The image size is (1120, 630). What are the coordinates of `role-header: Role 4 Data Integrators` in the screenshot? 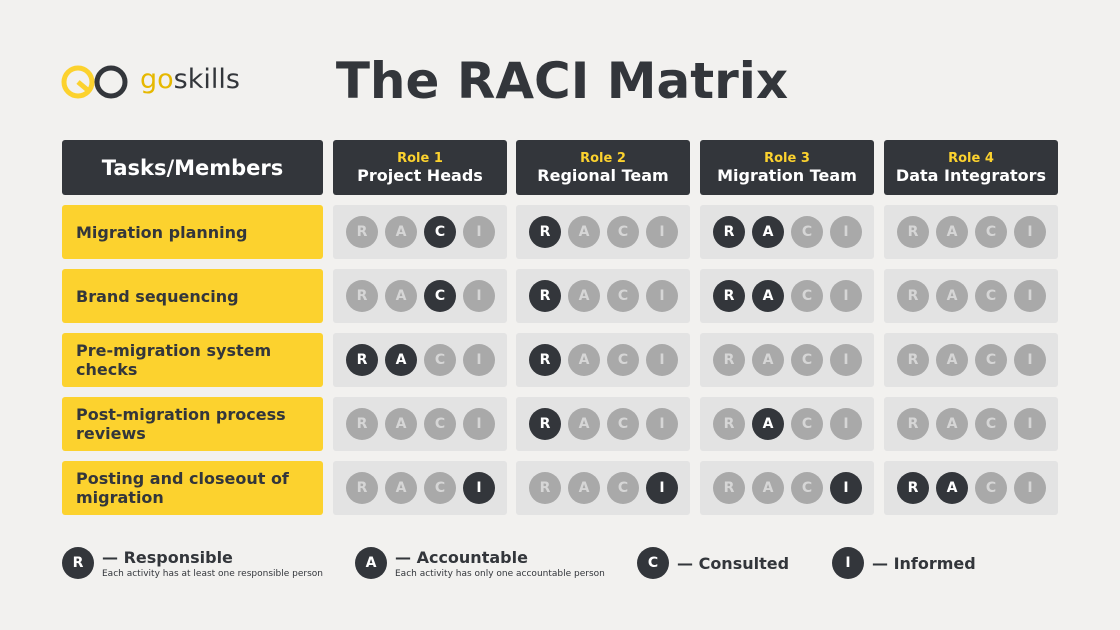 It's located at (971, 167).